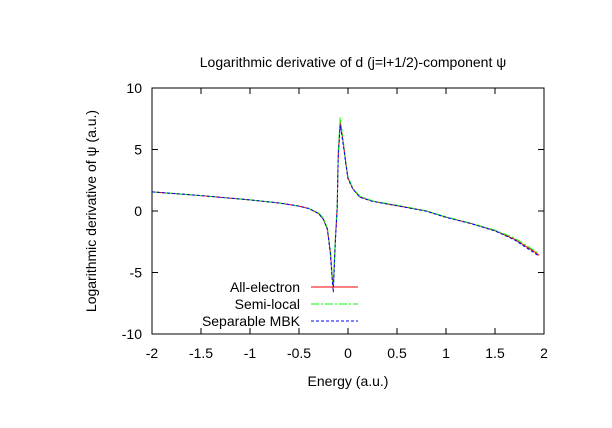  I want to click on y-axis-label: Logarithmic derivative of ψ (a.u.), so click(91, 211).